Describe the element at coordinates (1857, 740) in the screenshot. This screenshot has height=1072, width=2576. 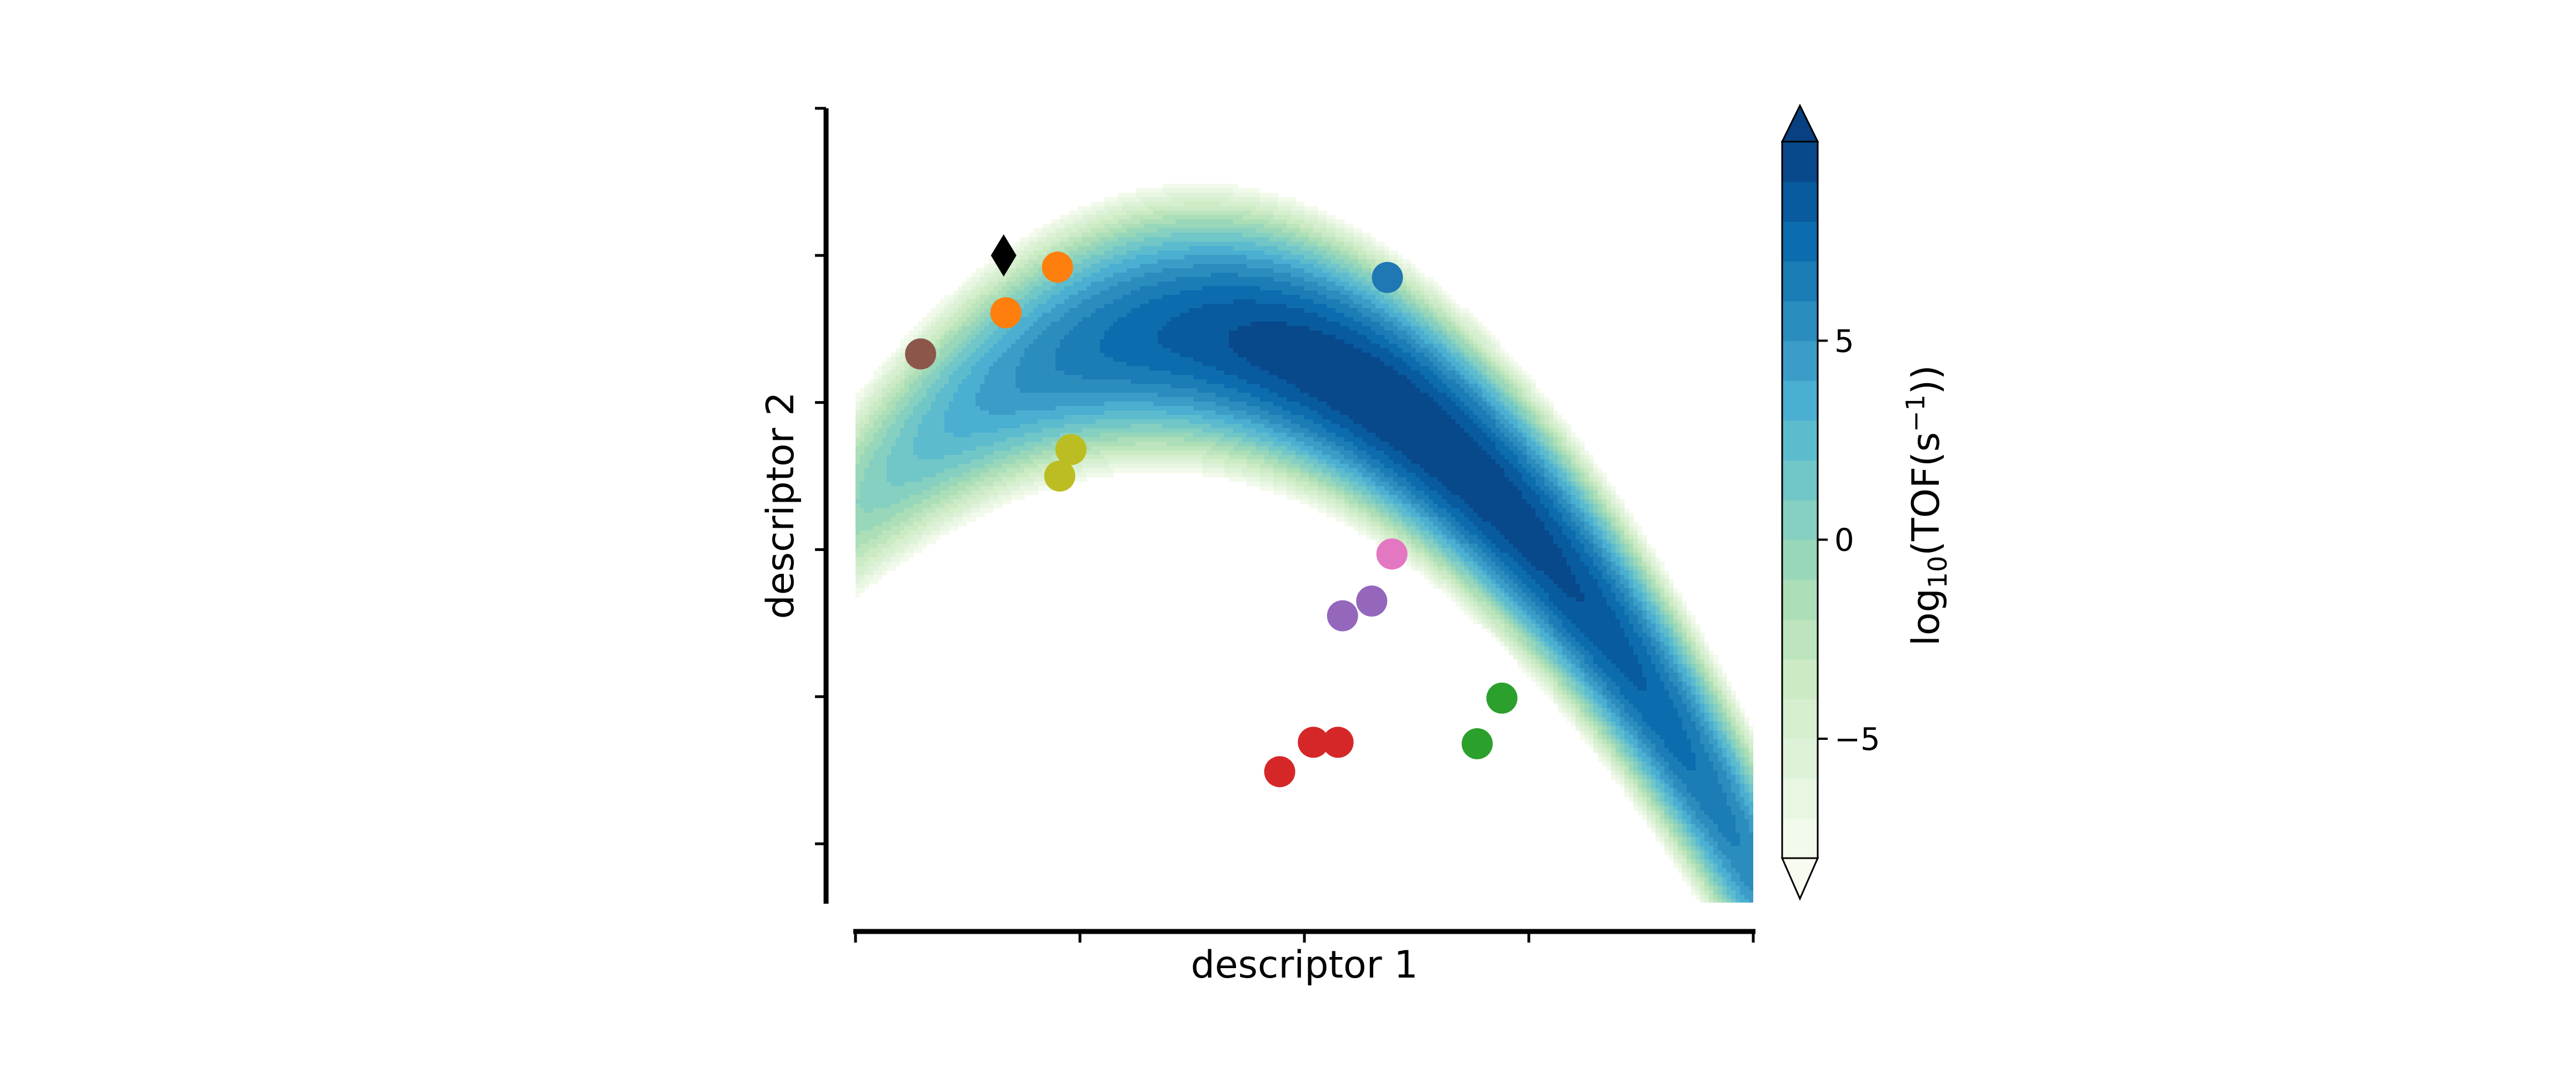
I see `colorbar-tick-label: −5` at that location.